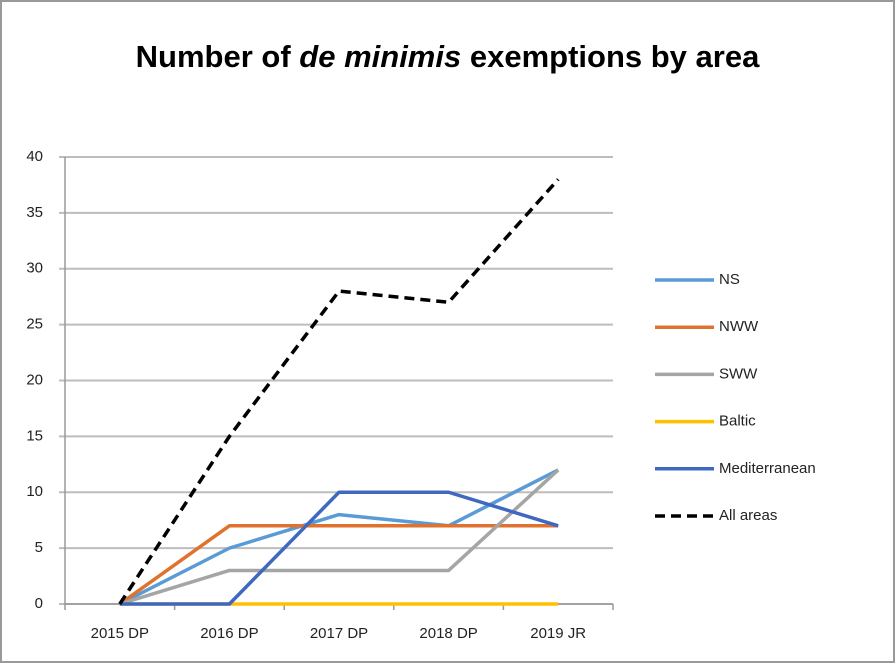 Image resolution: width=895 pixels, height=663 pixels. Describe the element at coordinates (39, 603) in the screenshot. I see `y-tick-label: 0` at that location.